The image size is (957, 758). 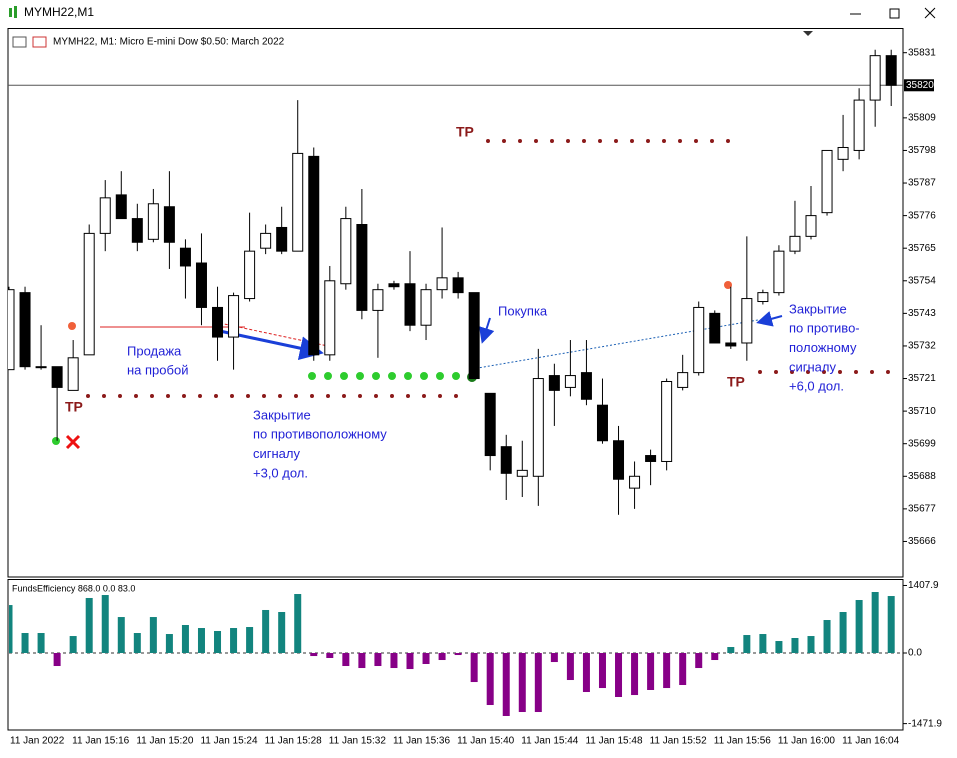 I want to click on y-tick-label: 35688, so click(x=922, y=476).